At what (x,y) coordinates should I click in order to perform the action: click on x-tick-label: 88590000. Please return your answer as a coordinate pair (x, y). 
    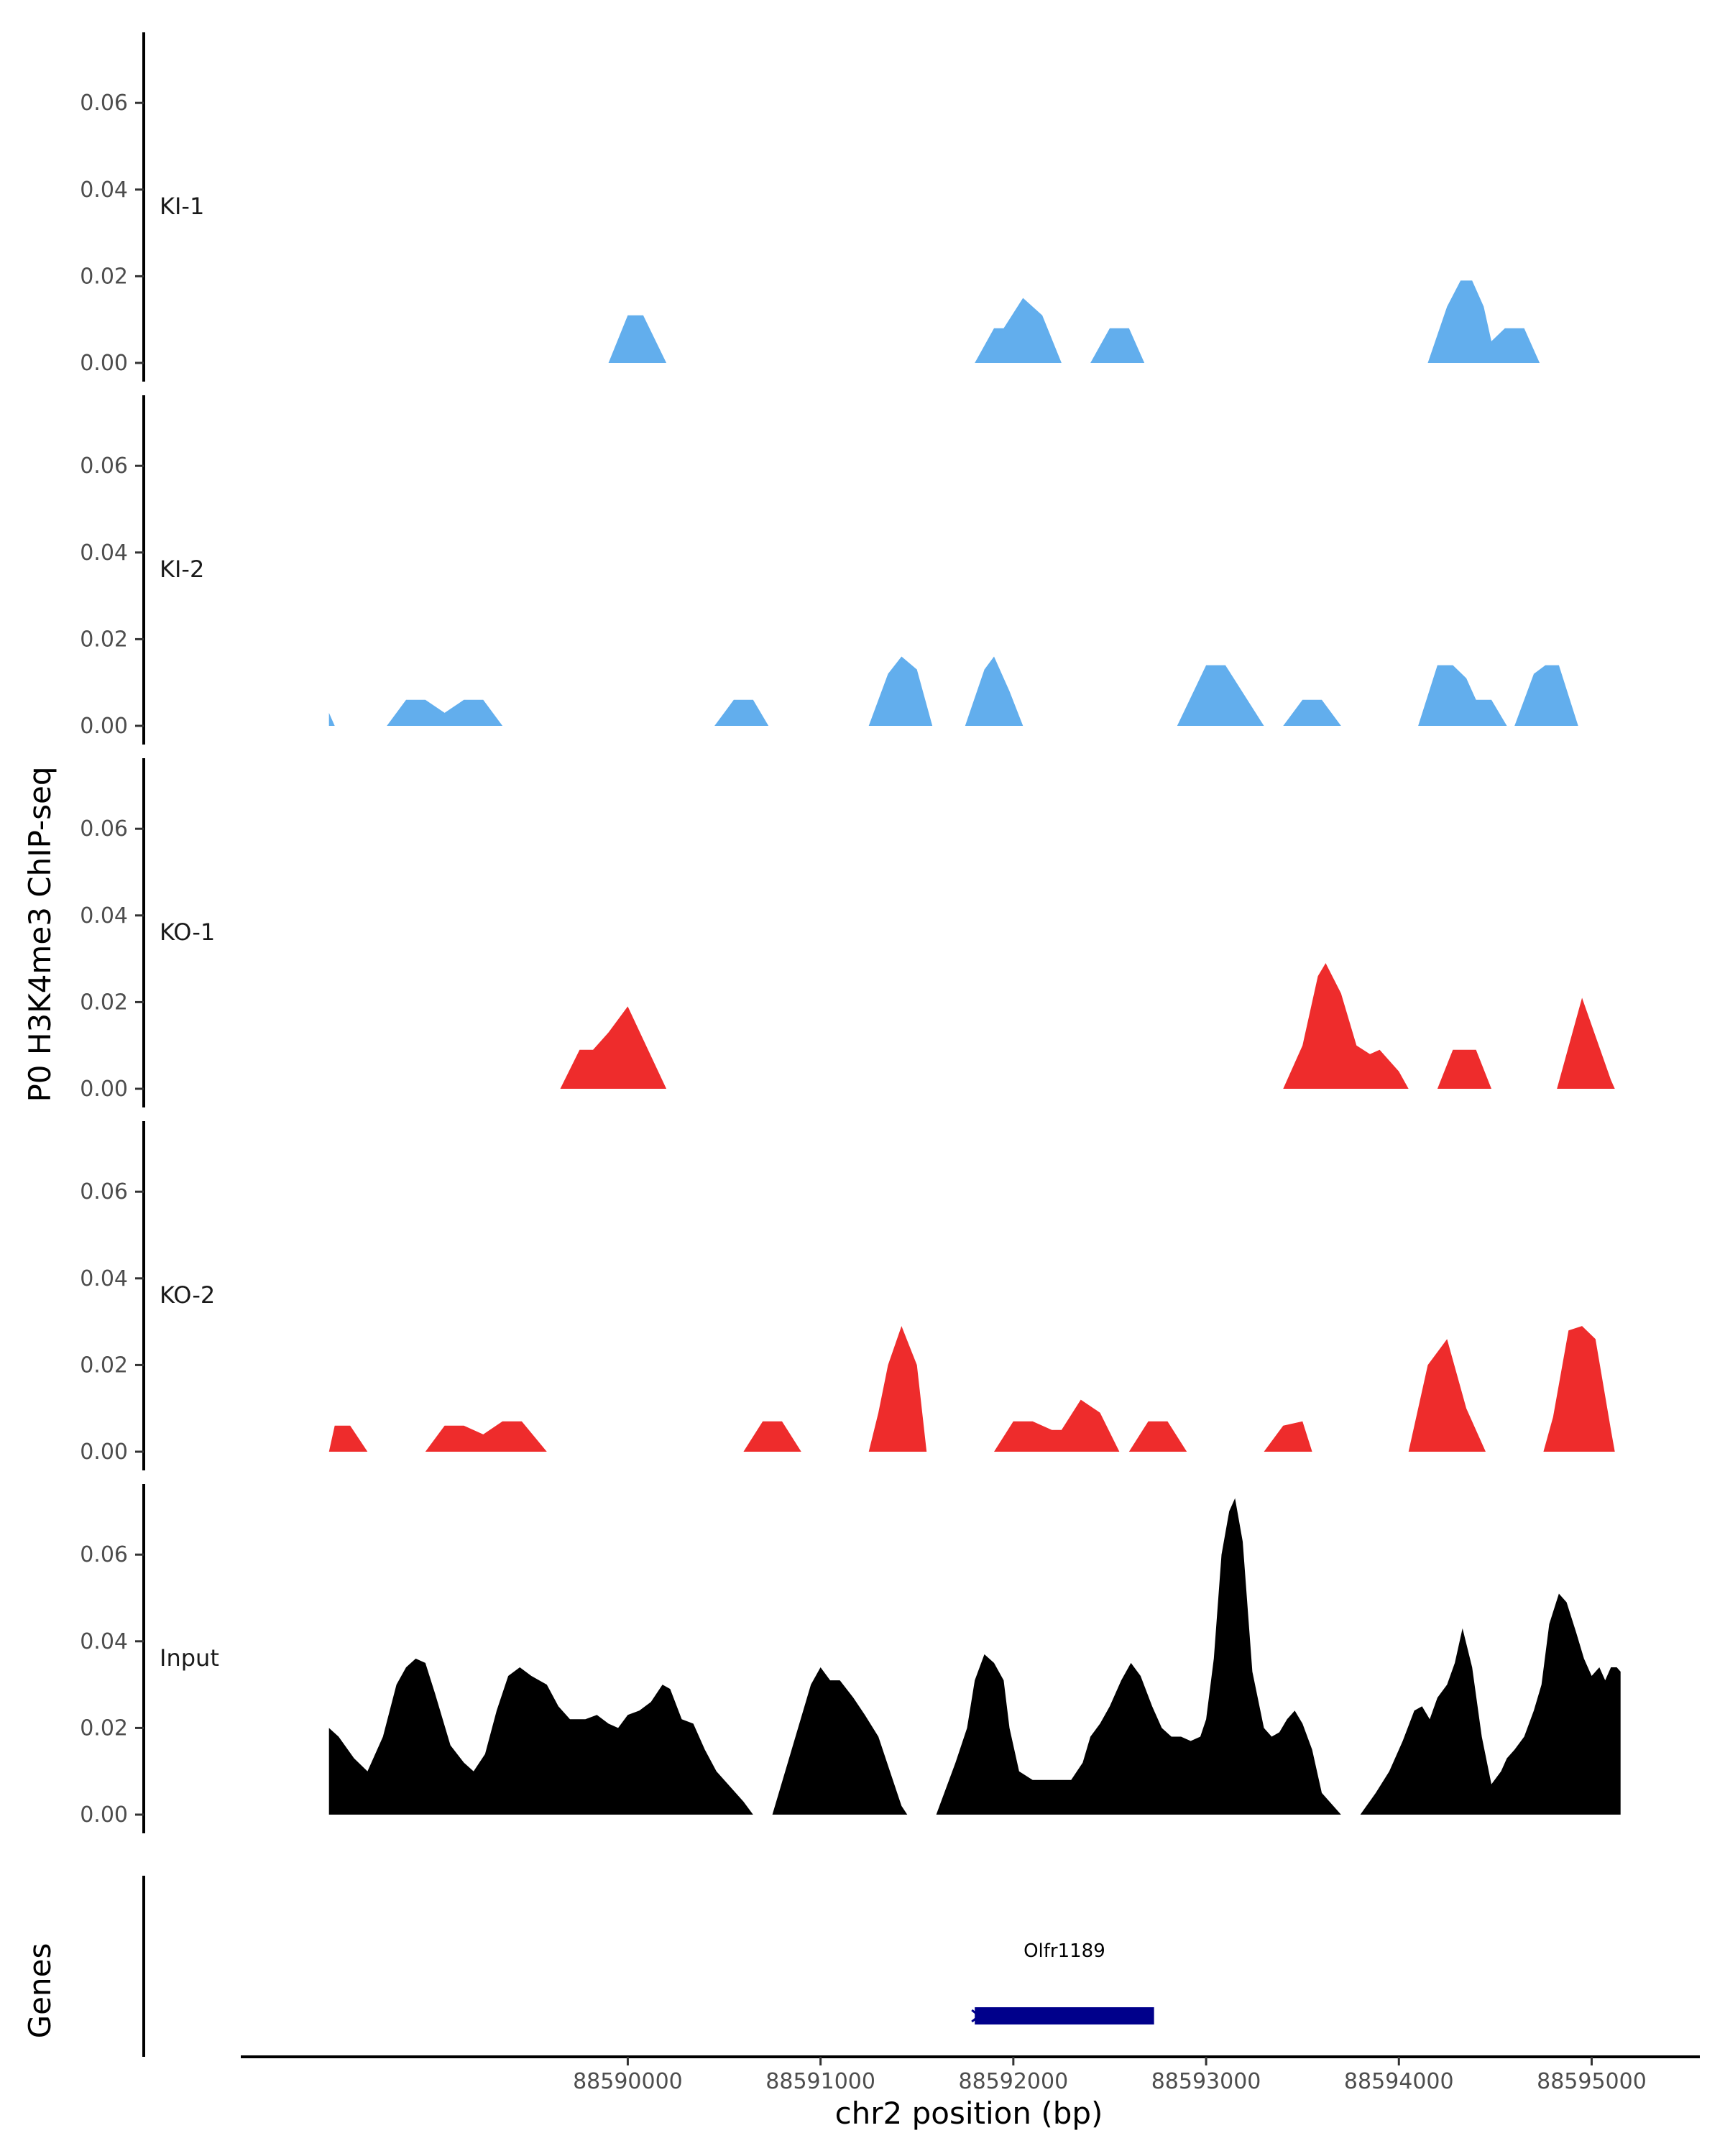
    Looking at the image, I should click on (628, 2082).